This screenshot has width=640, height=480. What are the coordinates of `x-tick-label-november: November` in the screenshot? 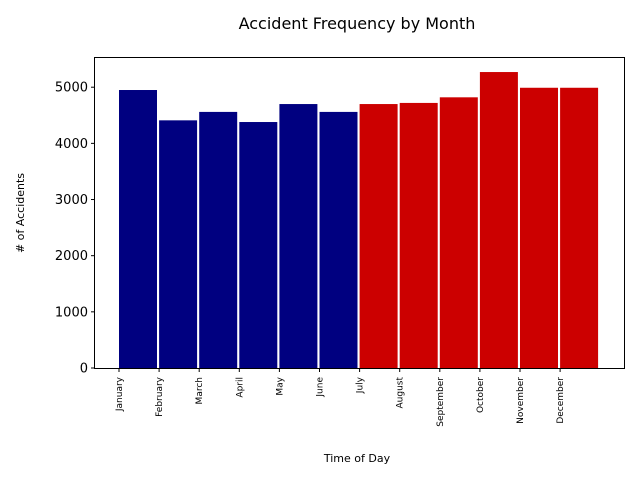 It's located at (521, 400).